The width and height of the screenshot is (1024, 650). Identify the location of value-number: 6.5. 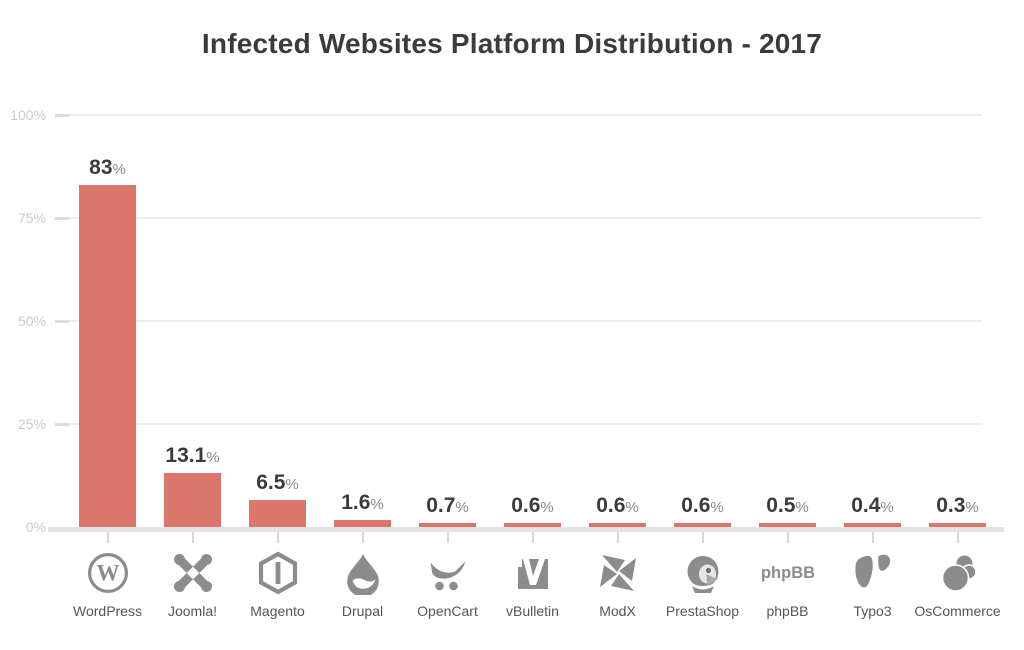
(271, 483).